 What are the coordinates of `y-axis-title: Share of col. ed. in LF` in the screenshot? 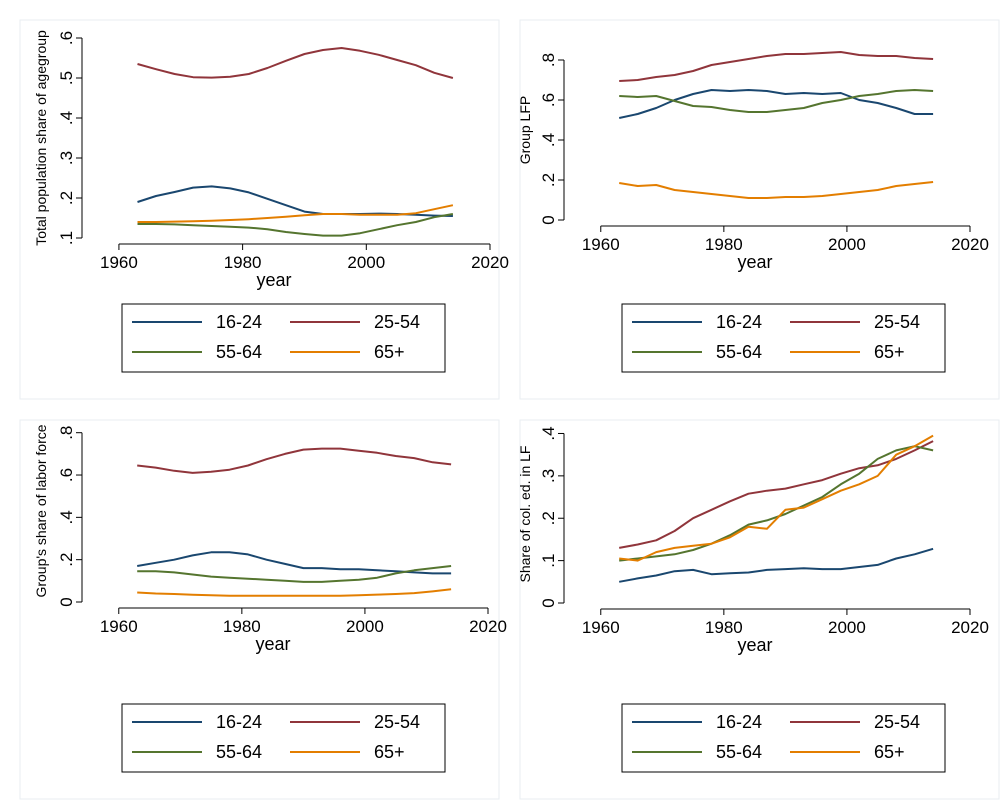 It's located at (525, 514).